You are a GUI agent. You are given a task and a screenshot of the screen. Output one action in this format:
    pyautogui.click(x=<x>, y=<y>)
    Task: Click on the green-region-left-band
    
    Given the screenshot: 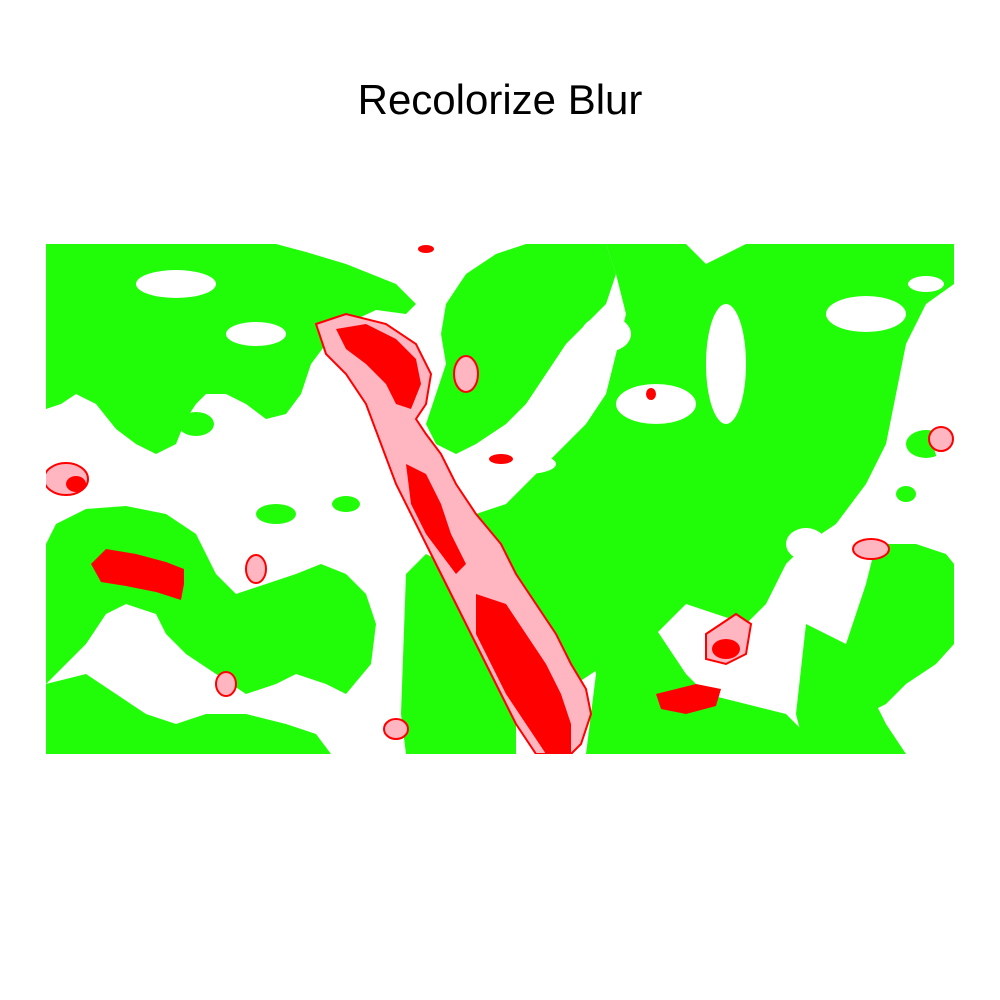 What is the action you would take?
    pyautogui.click(x=66, y=369)
    